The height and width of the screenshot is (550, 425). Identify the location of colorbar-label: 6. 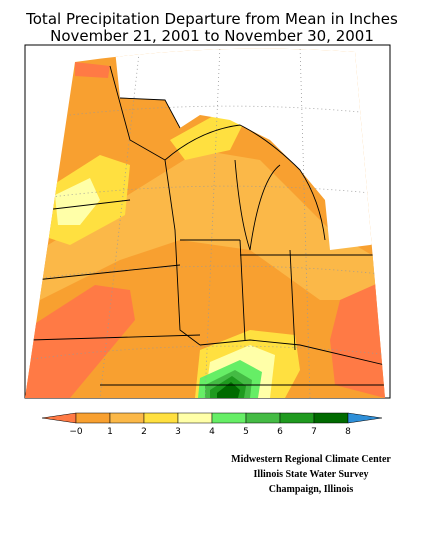
(280, 432).